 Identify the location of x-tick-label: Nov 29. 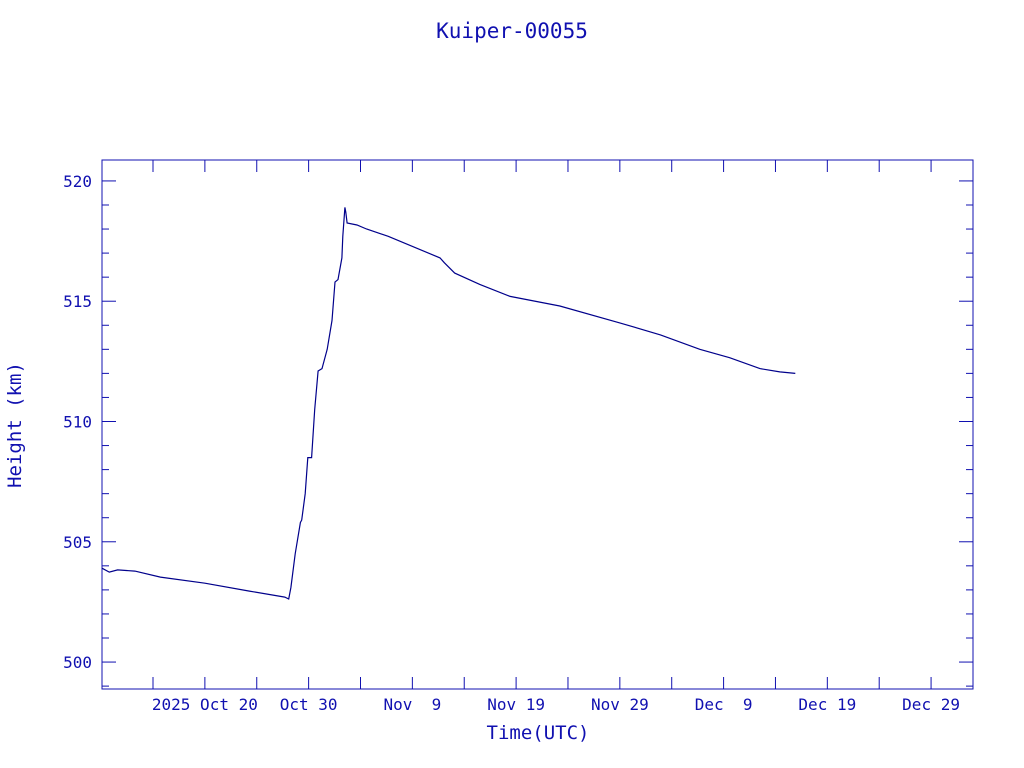
(620, 704).